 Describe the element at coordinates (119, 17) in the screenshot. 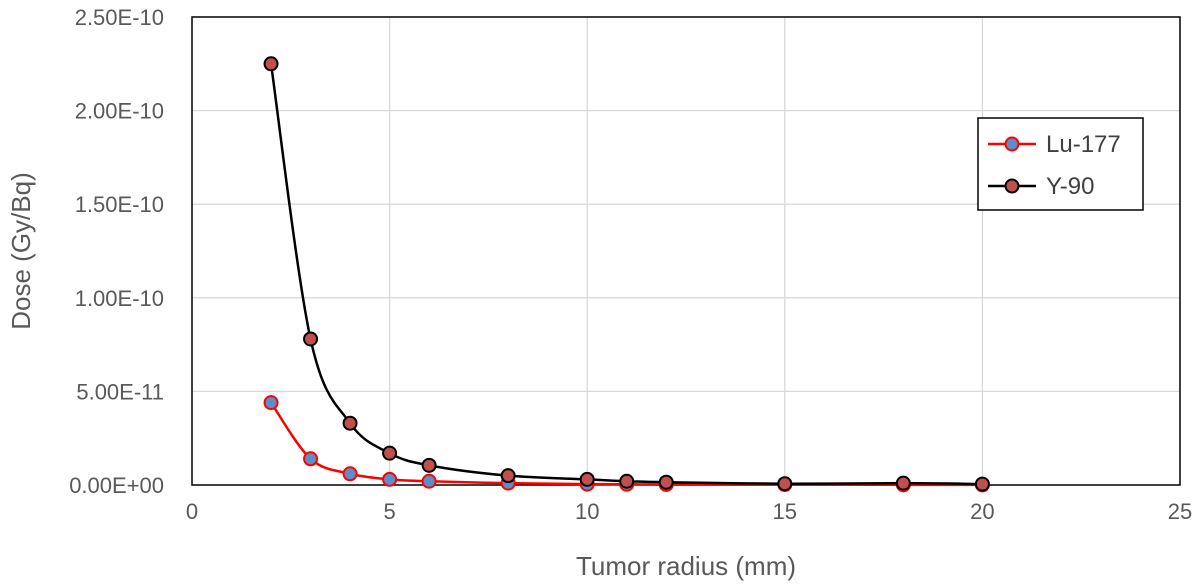

I see `y-tick-label: 2.50E-10` at that location.